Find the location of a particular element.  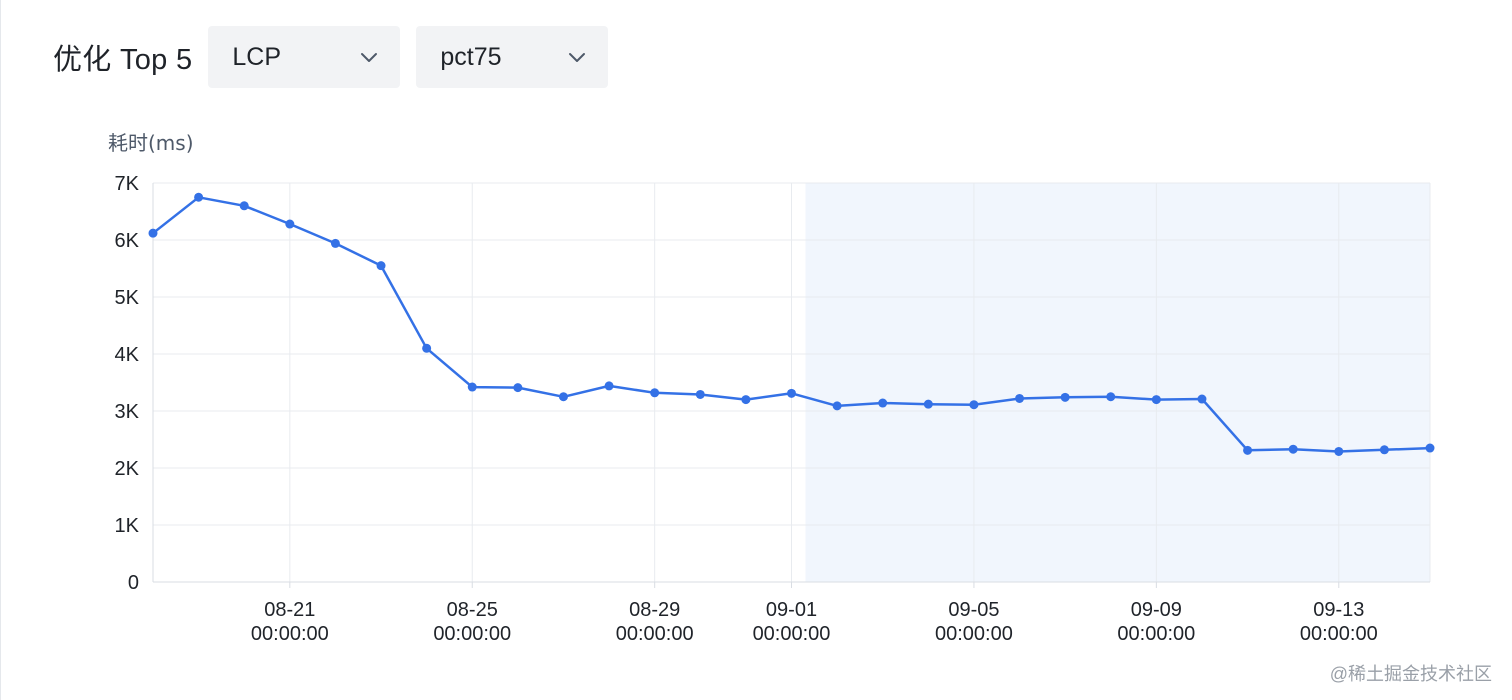

metric-select-value: LCP is located at coordinates (257, 56).